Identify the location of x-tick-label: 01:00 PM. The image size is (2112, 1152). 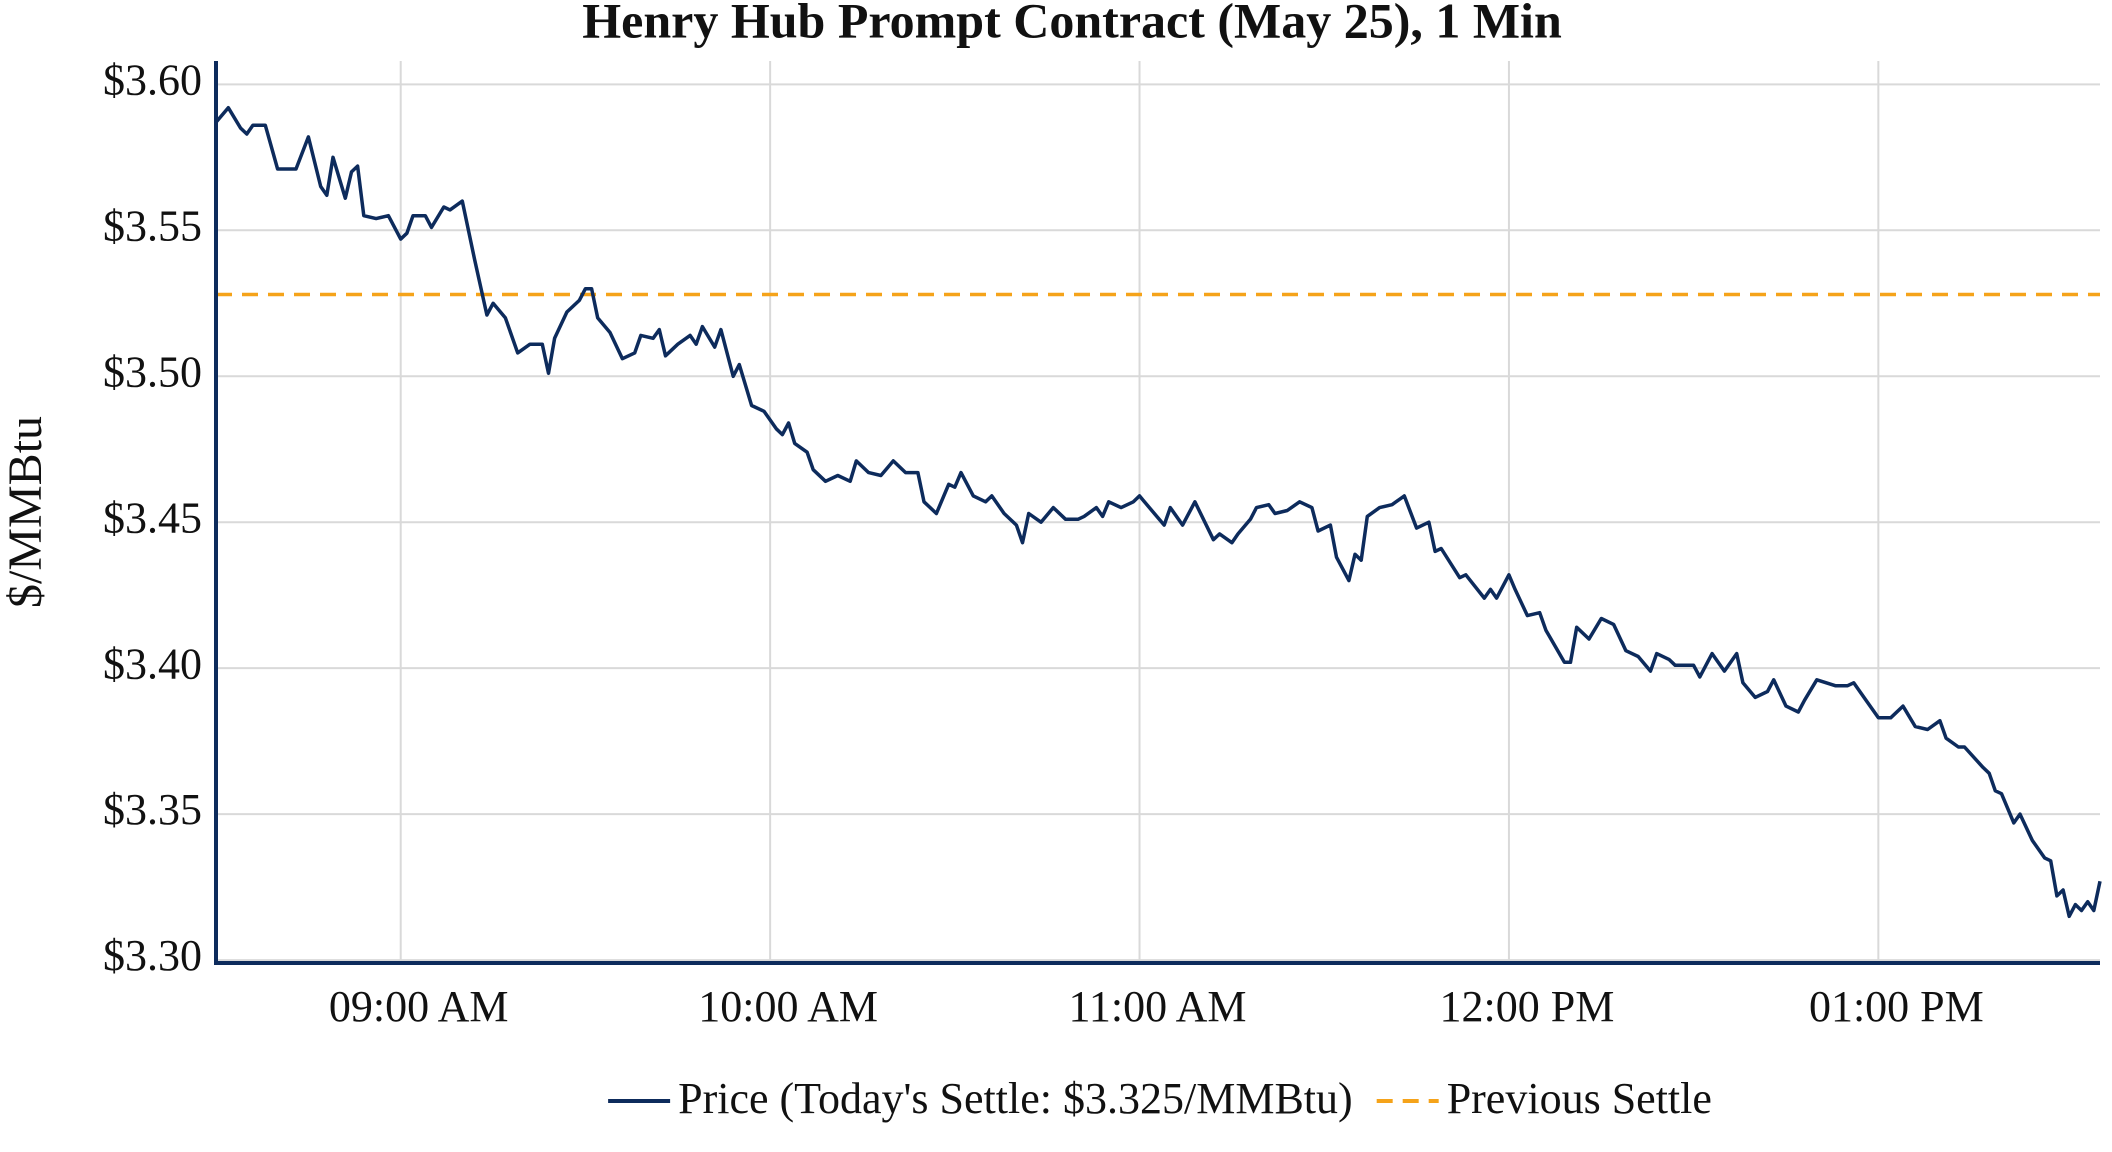
(1896, 1006).